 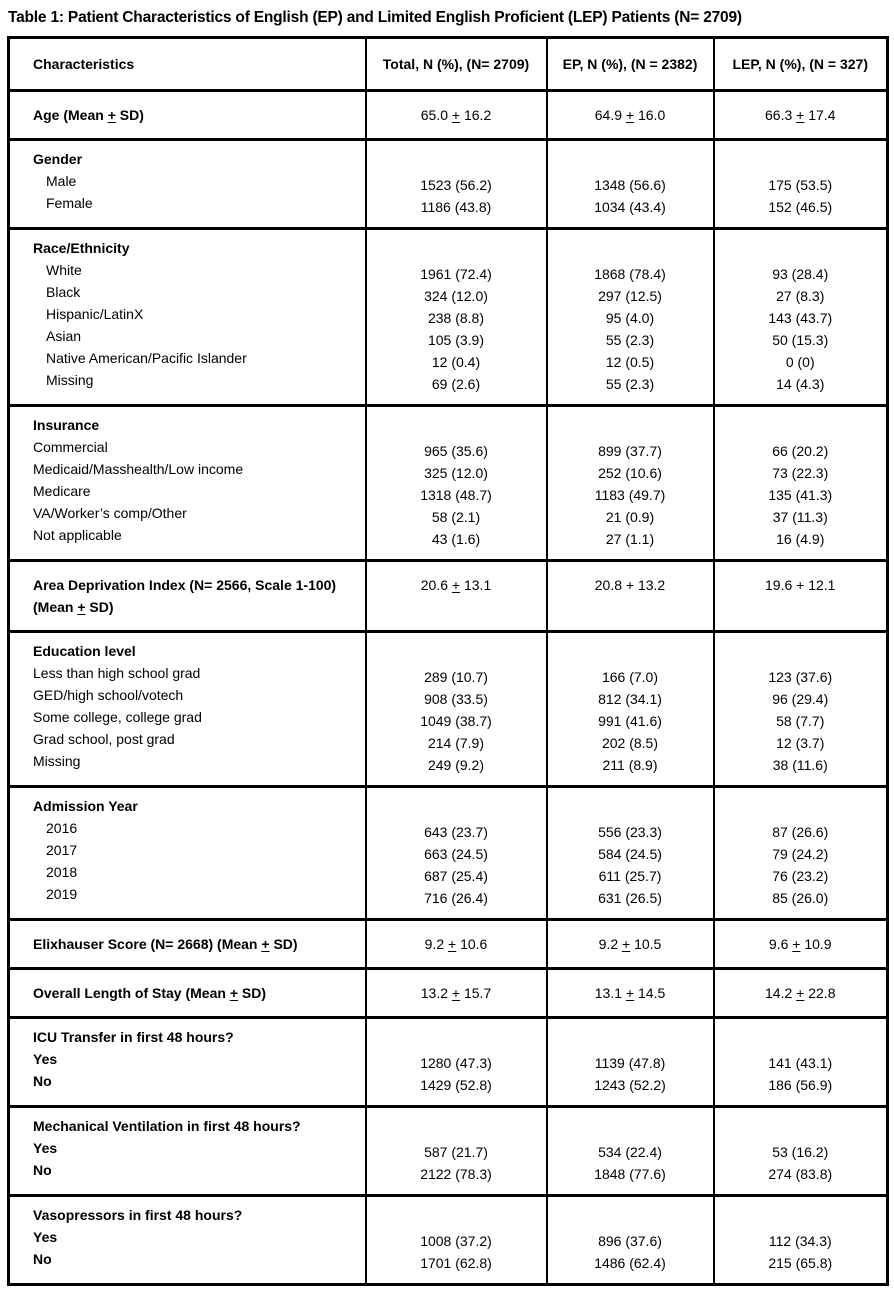 I want to click on value-cell: 1348 (56.6) 1034 (43.4), so click(x=630, y=184).